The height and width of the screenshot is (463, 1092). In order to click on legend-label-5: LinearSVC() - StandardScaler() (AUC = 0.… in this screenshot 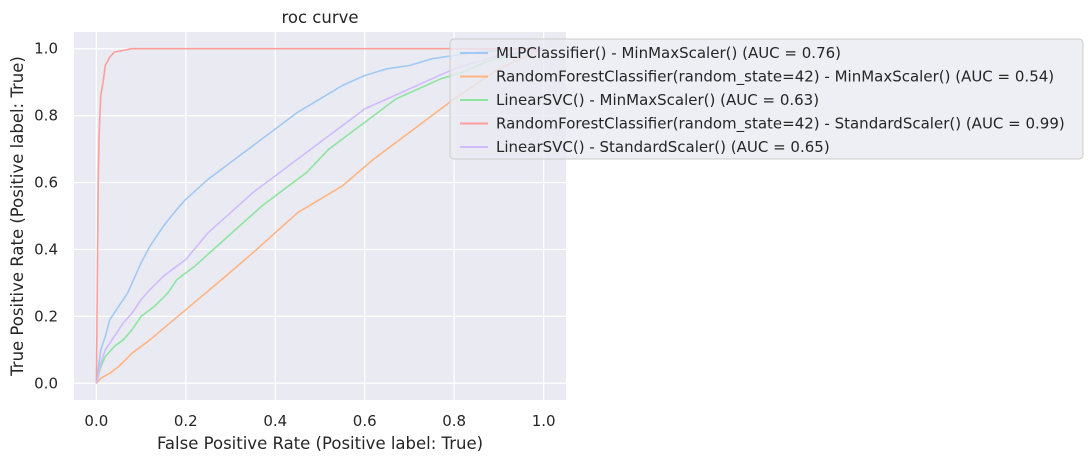, I will do `click(663, 147)`.